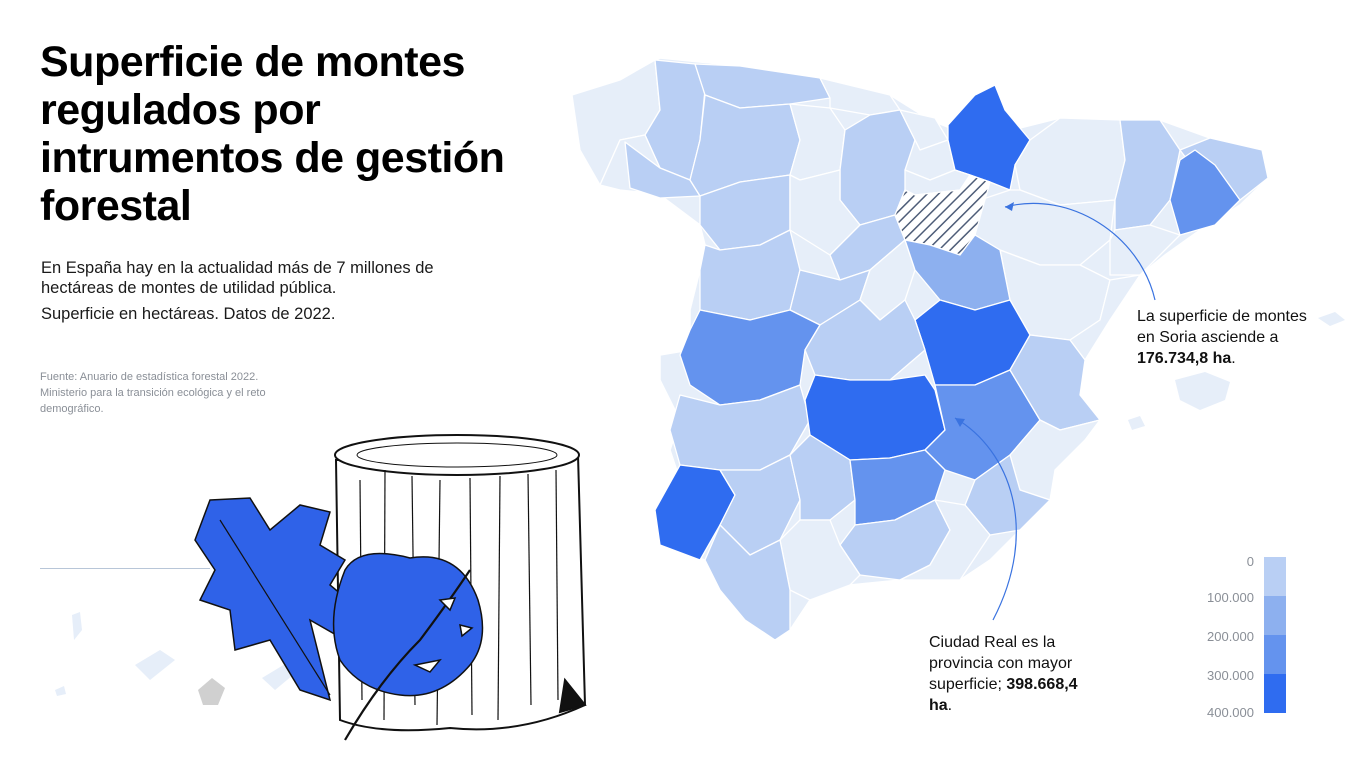  Describe the element at coordinates (1145, 250) in the screenshot. I see `province-tarragona` at that location.